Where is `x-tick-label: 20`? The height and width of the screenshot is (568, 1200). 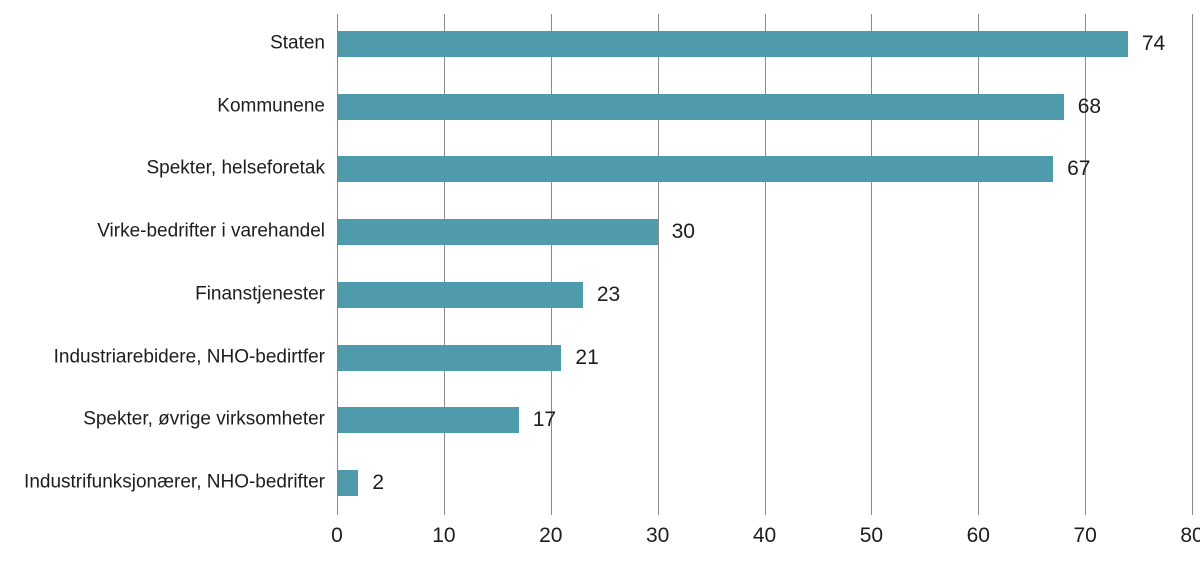 x-tick-label: 20 is located at coordinates (551, 535).